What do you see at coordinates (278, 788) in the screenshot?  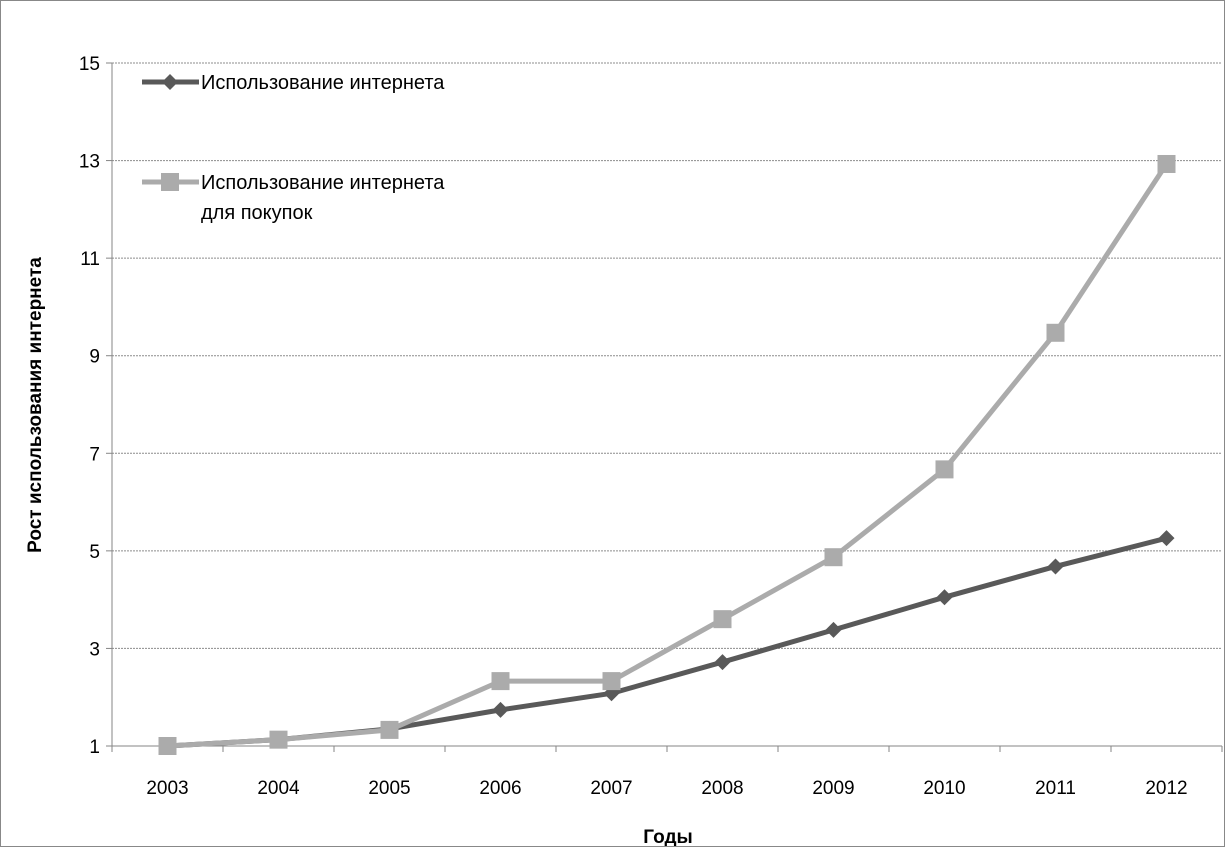 I see `x-tick-label: 2004` at bounding box center [278, 788].